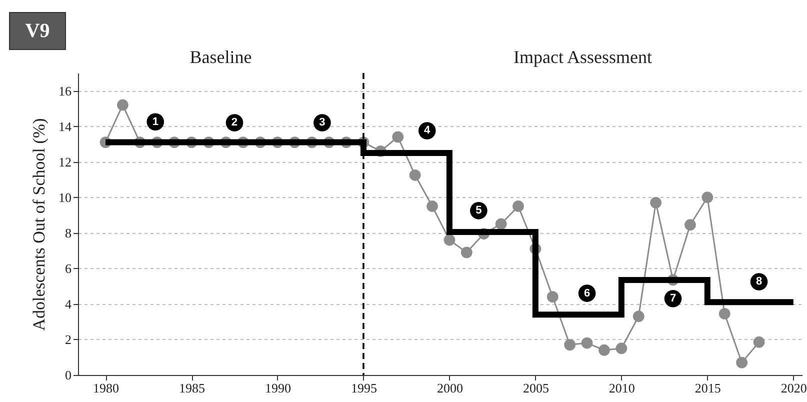  Describe the element at coordinates (192, 388) in the screenshot. I see `x-tick-label: 1985` at that location.